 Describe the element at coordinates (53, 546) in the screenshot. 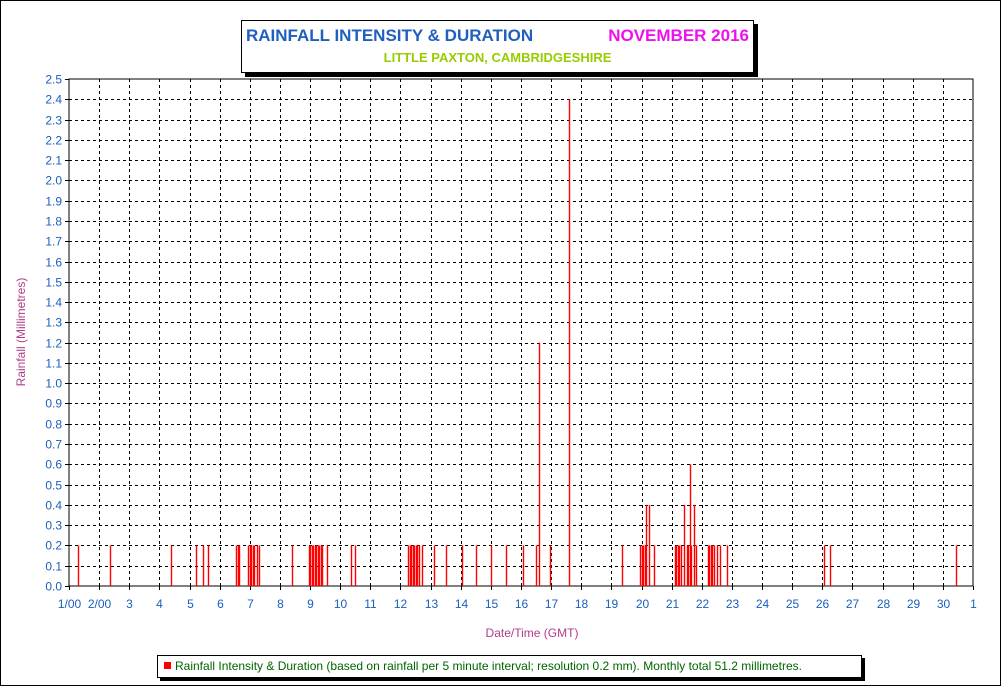

I see `y-tick-label: 0.2` at that location.